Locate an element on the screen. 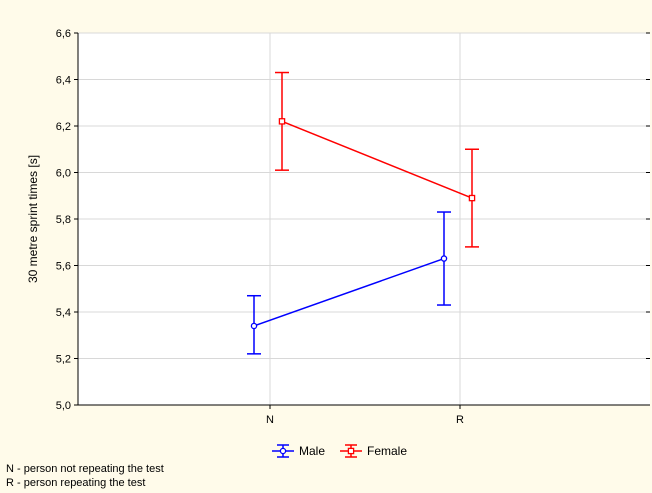  y-tick-label: 5,2 is located at coordinates (63, 360).